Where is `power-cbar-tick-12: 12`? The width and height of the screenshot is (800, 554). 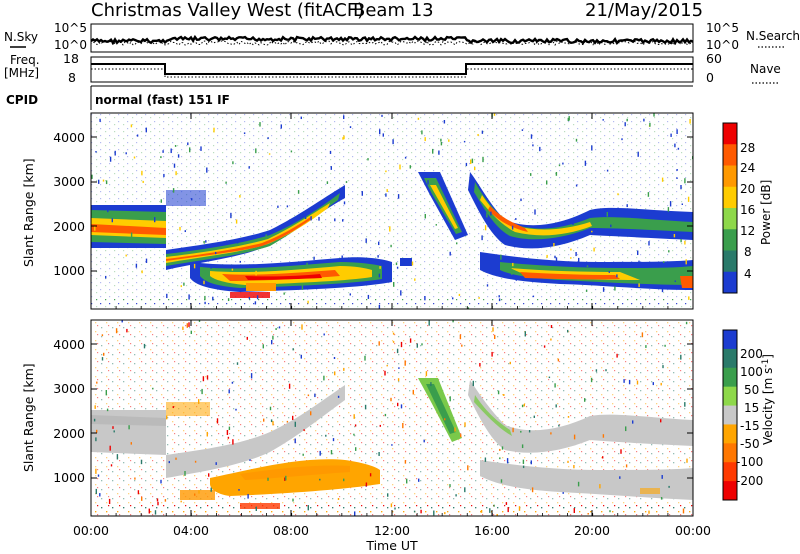 power-cbar-tick-12: 12 is located at coordinates (747, 231).